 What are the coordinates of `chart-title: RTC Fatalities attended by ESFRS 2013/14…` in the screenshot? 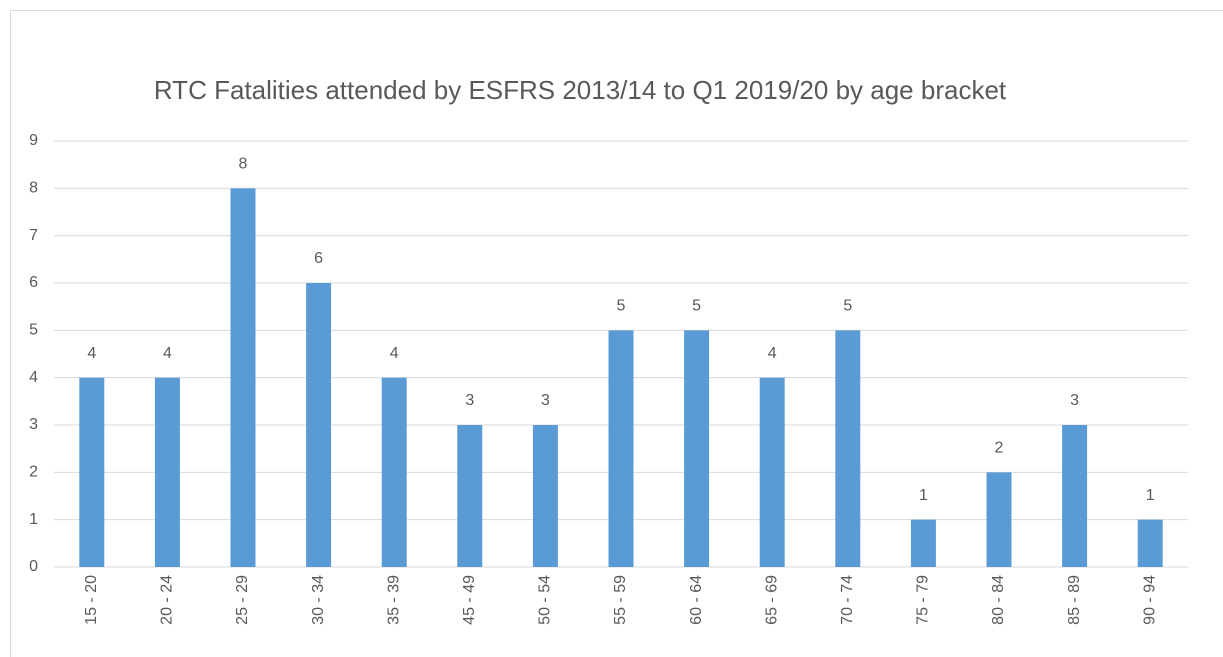 It's located at (580, 90).